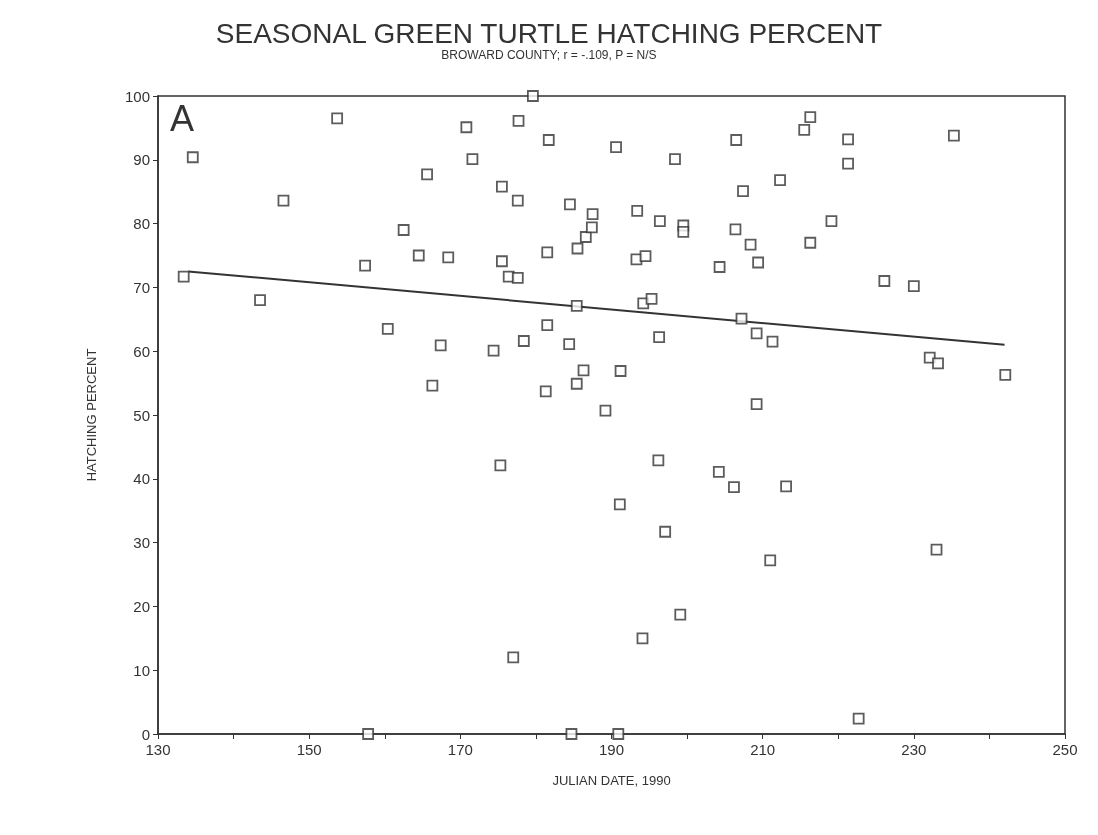 This screenshot has height=835, width=1098. What do you see at coordinates (141, 351) in the screenshot?
I see `y-tick-label: 60` at bounding box center [141, 351].